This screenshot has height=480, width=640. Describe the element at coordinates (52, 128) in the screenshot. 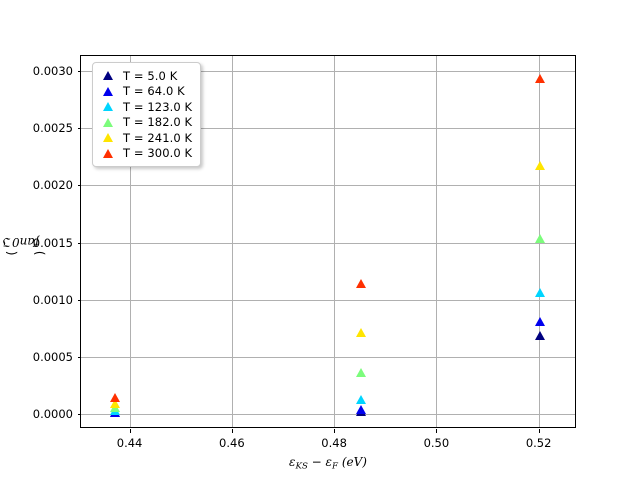

I see `y-axis-tick-label: 0.0025` at that location.